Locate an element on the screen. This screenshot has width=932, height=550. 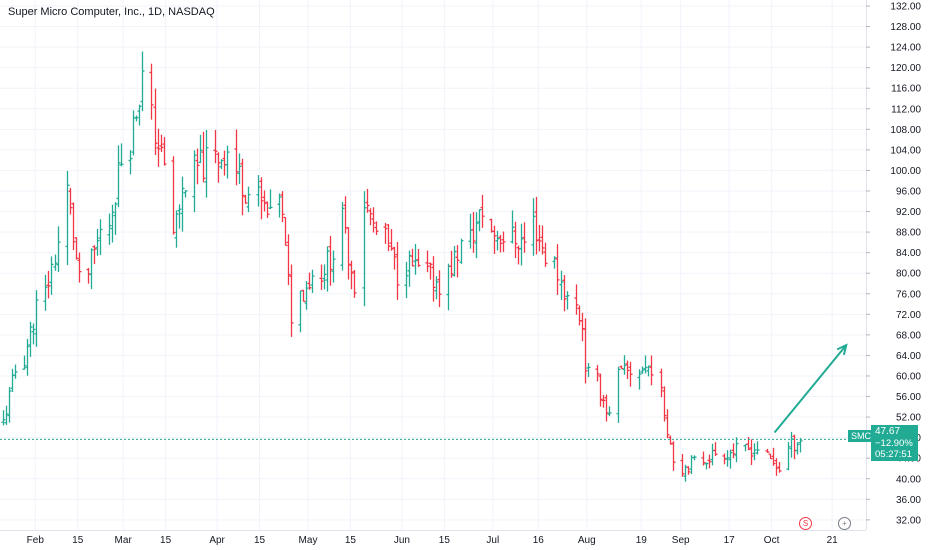
chart-title: Super Micro Computer, Inc., 1D, NASDAQ is located at coordinates (111, 12).